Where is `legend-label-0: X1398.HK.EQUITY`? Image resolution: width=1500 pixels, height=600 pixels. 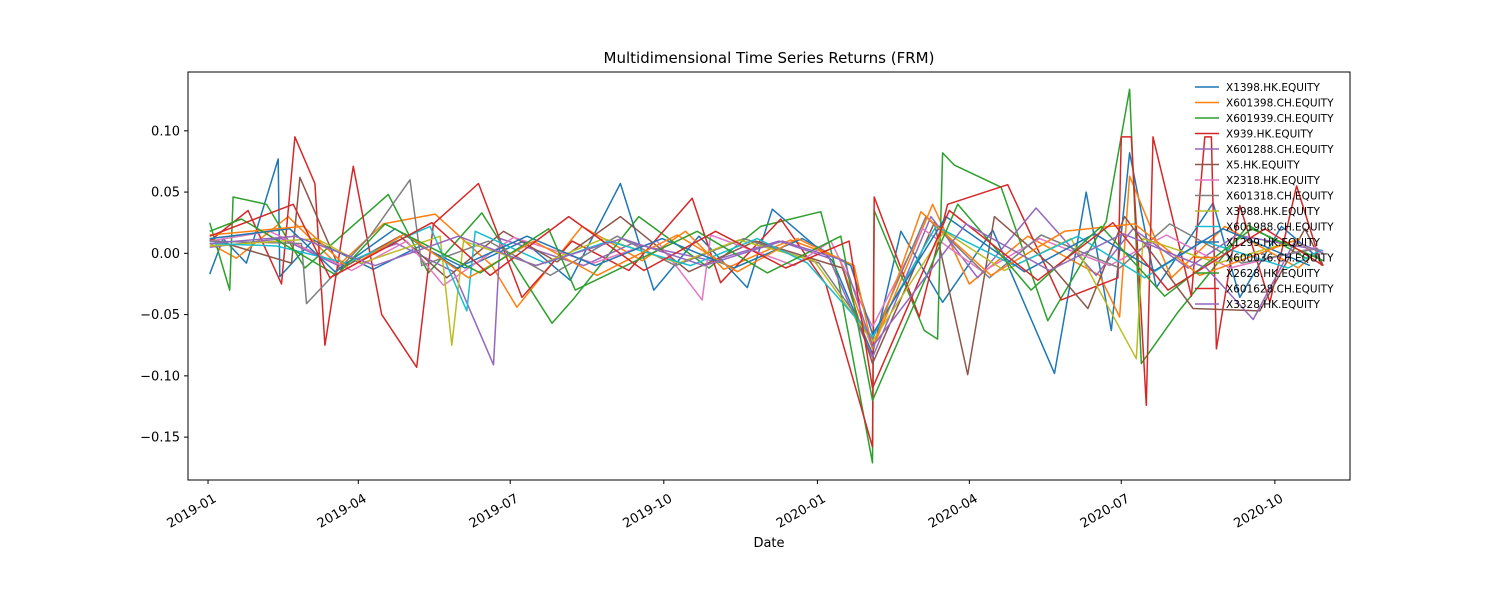
legend-label-0: X1398.HK.EQUITY is located at coordinates (1273, 88).